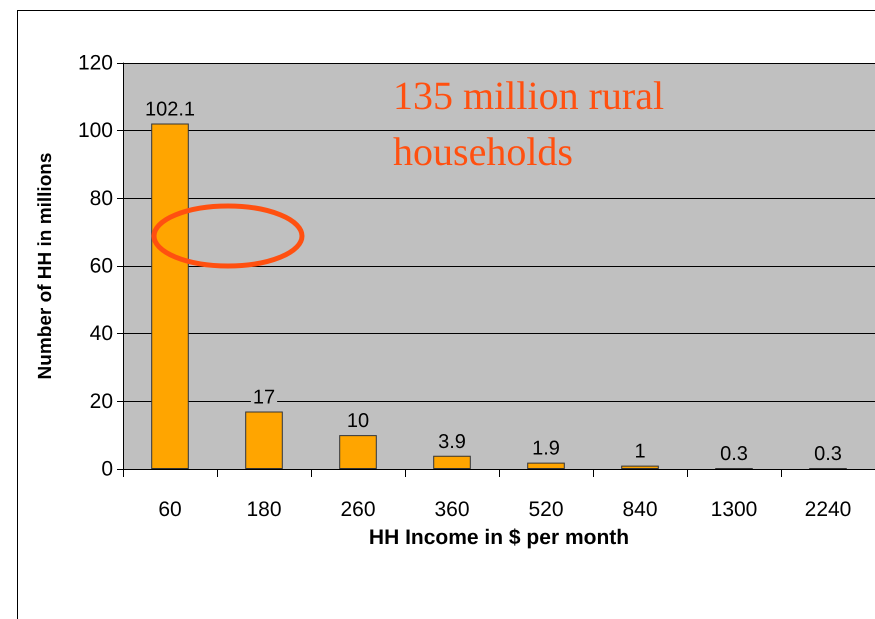 The height and width of the screenshot is (619, 875). I want to click on y-tick-label: 40, so click(101, 334).